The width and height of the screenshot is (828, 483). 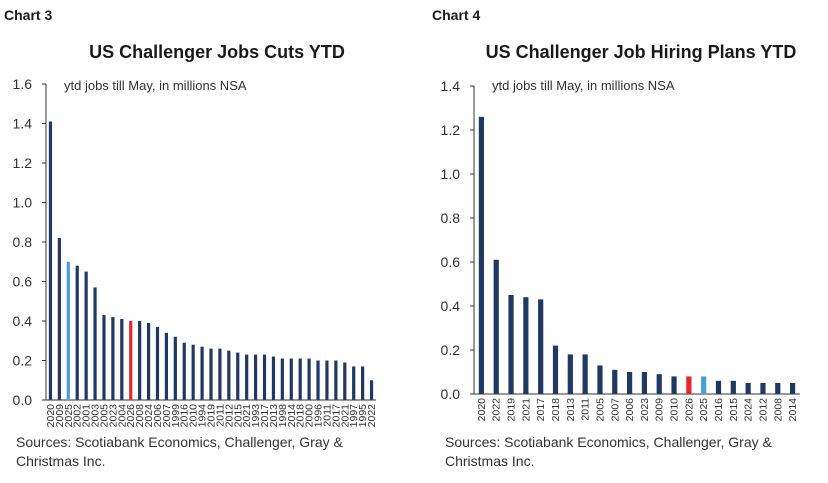 I want to click on x-tick-label: 2025, so click(x=704, y=410).